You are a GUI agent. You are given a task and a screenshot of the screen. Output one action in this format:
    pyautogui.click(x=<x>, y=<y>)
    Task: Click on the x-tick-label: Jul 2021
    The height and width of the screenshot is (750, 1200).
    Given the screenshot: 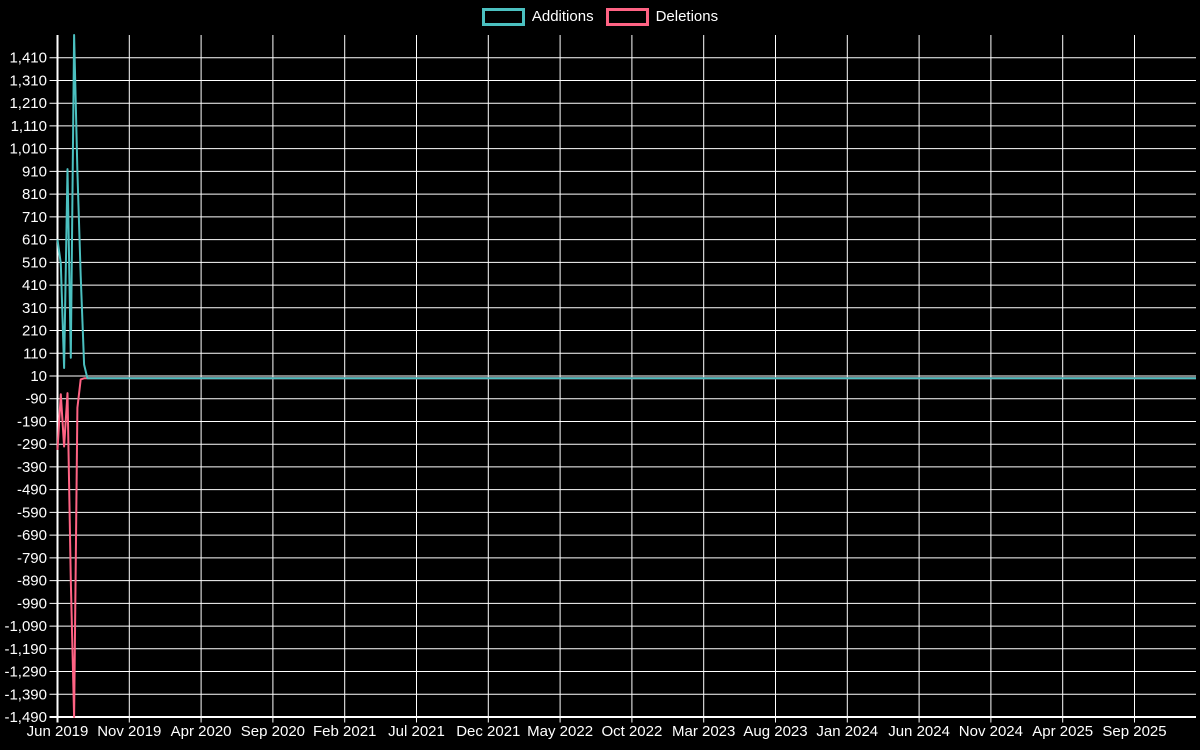 What is the action you would take?
    pyautogui.click(x=416, y=731)
    